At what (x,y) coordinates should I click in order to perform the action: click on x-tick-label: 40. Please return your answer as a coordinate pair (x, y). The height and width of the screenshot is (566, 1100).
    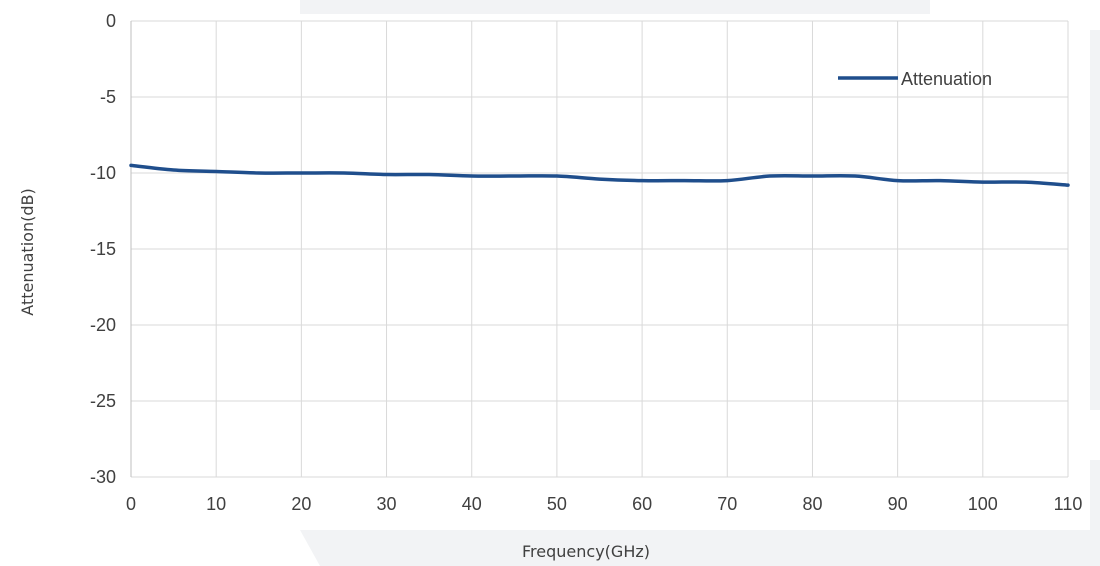
    Looking at the image, I should click on (472, 504).